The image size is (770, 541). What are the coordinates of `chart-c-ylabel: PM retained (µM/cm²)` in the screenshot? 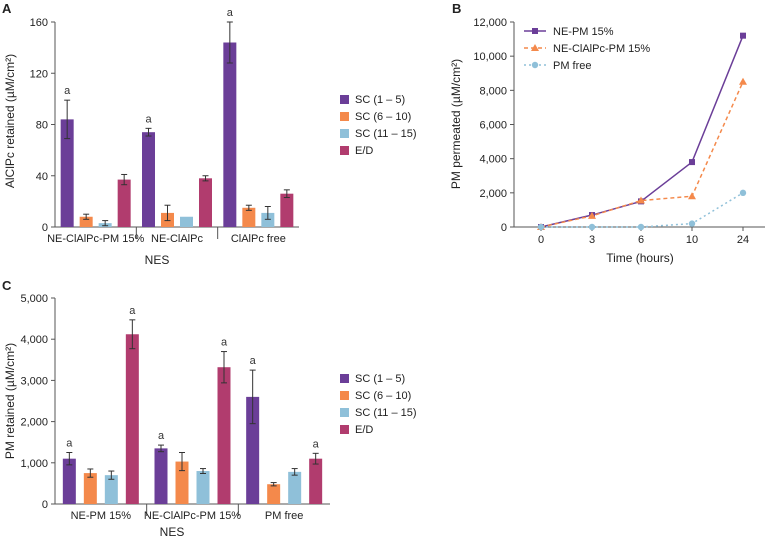 It's located at (10, 401).